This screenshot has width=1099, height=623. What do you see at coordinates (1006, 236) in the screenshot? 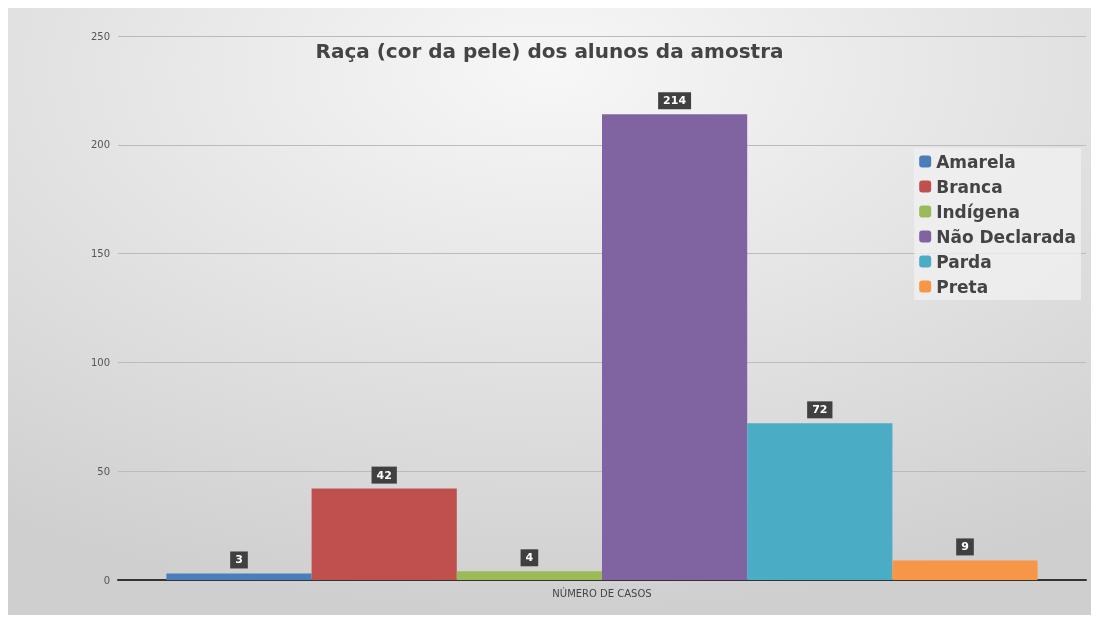
I see `legend-label: Não Declarada` at bounding box center [1006, 236].